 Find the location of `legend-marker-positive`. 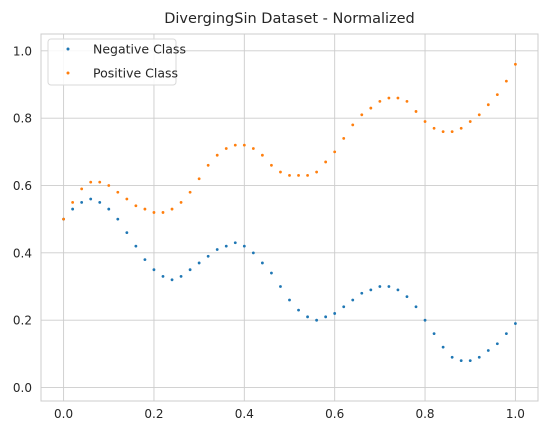

legend-marker-positive is located at coordinates (68, 73).